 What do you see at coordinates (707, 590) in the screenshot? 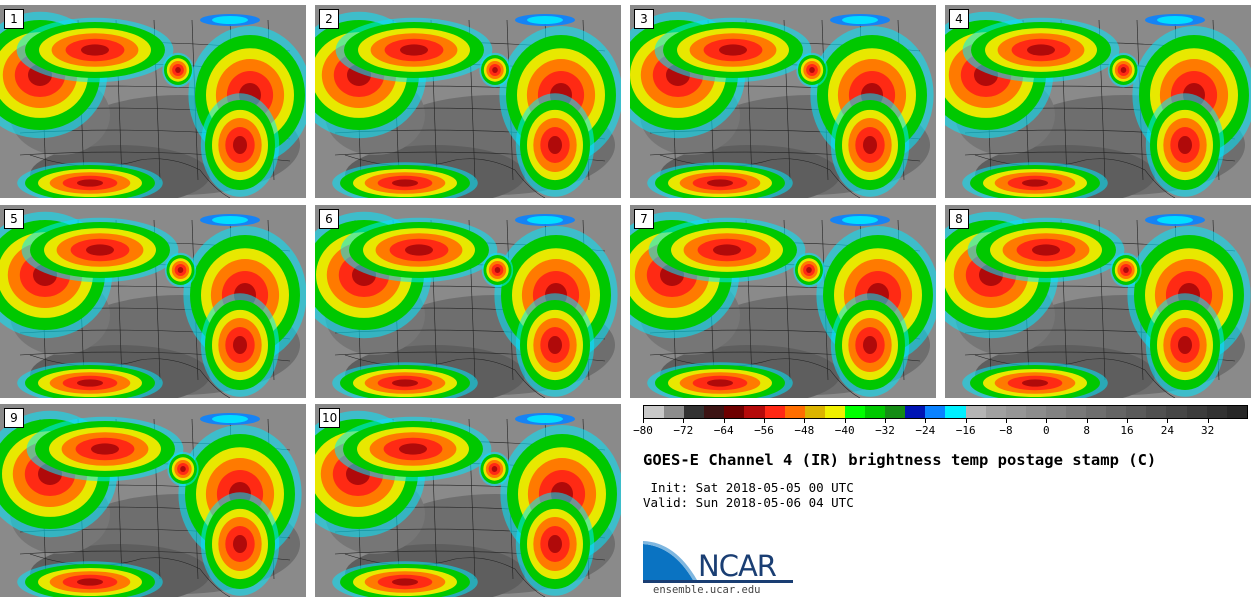
I see `website-url: ensemble.ucar.edu` at bounding box center [707, 590].